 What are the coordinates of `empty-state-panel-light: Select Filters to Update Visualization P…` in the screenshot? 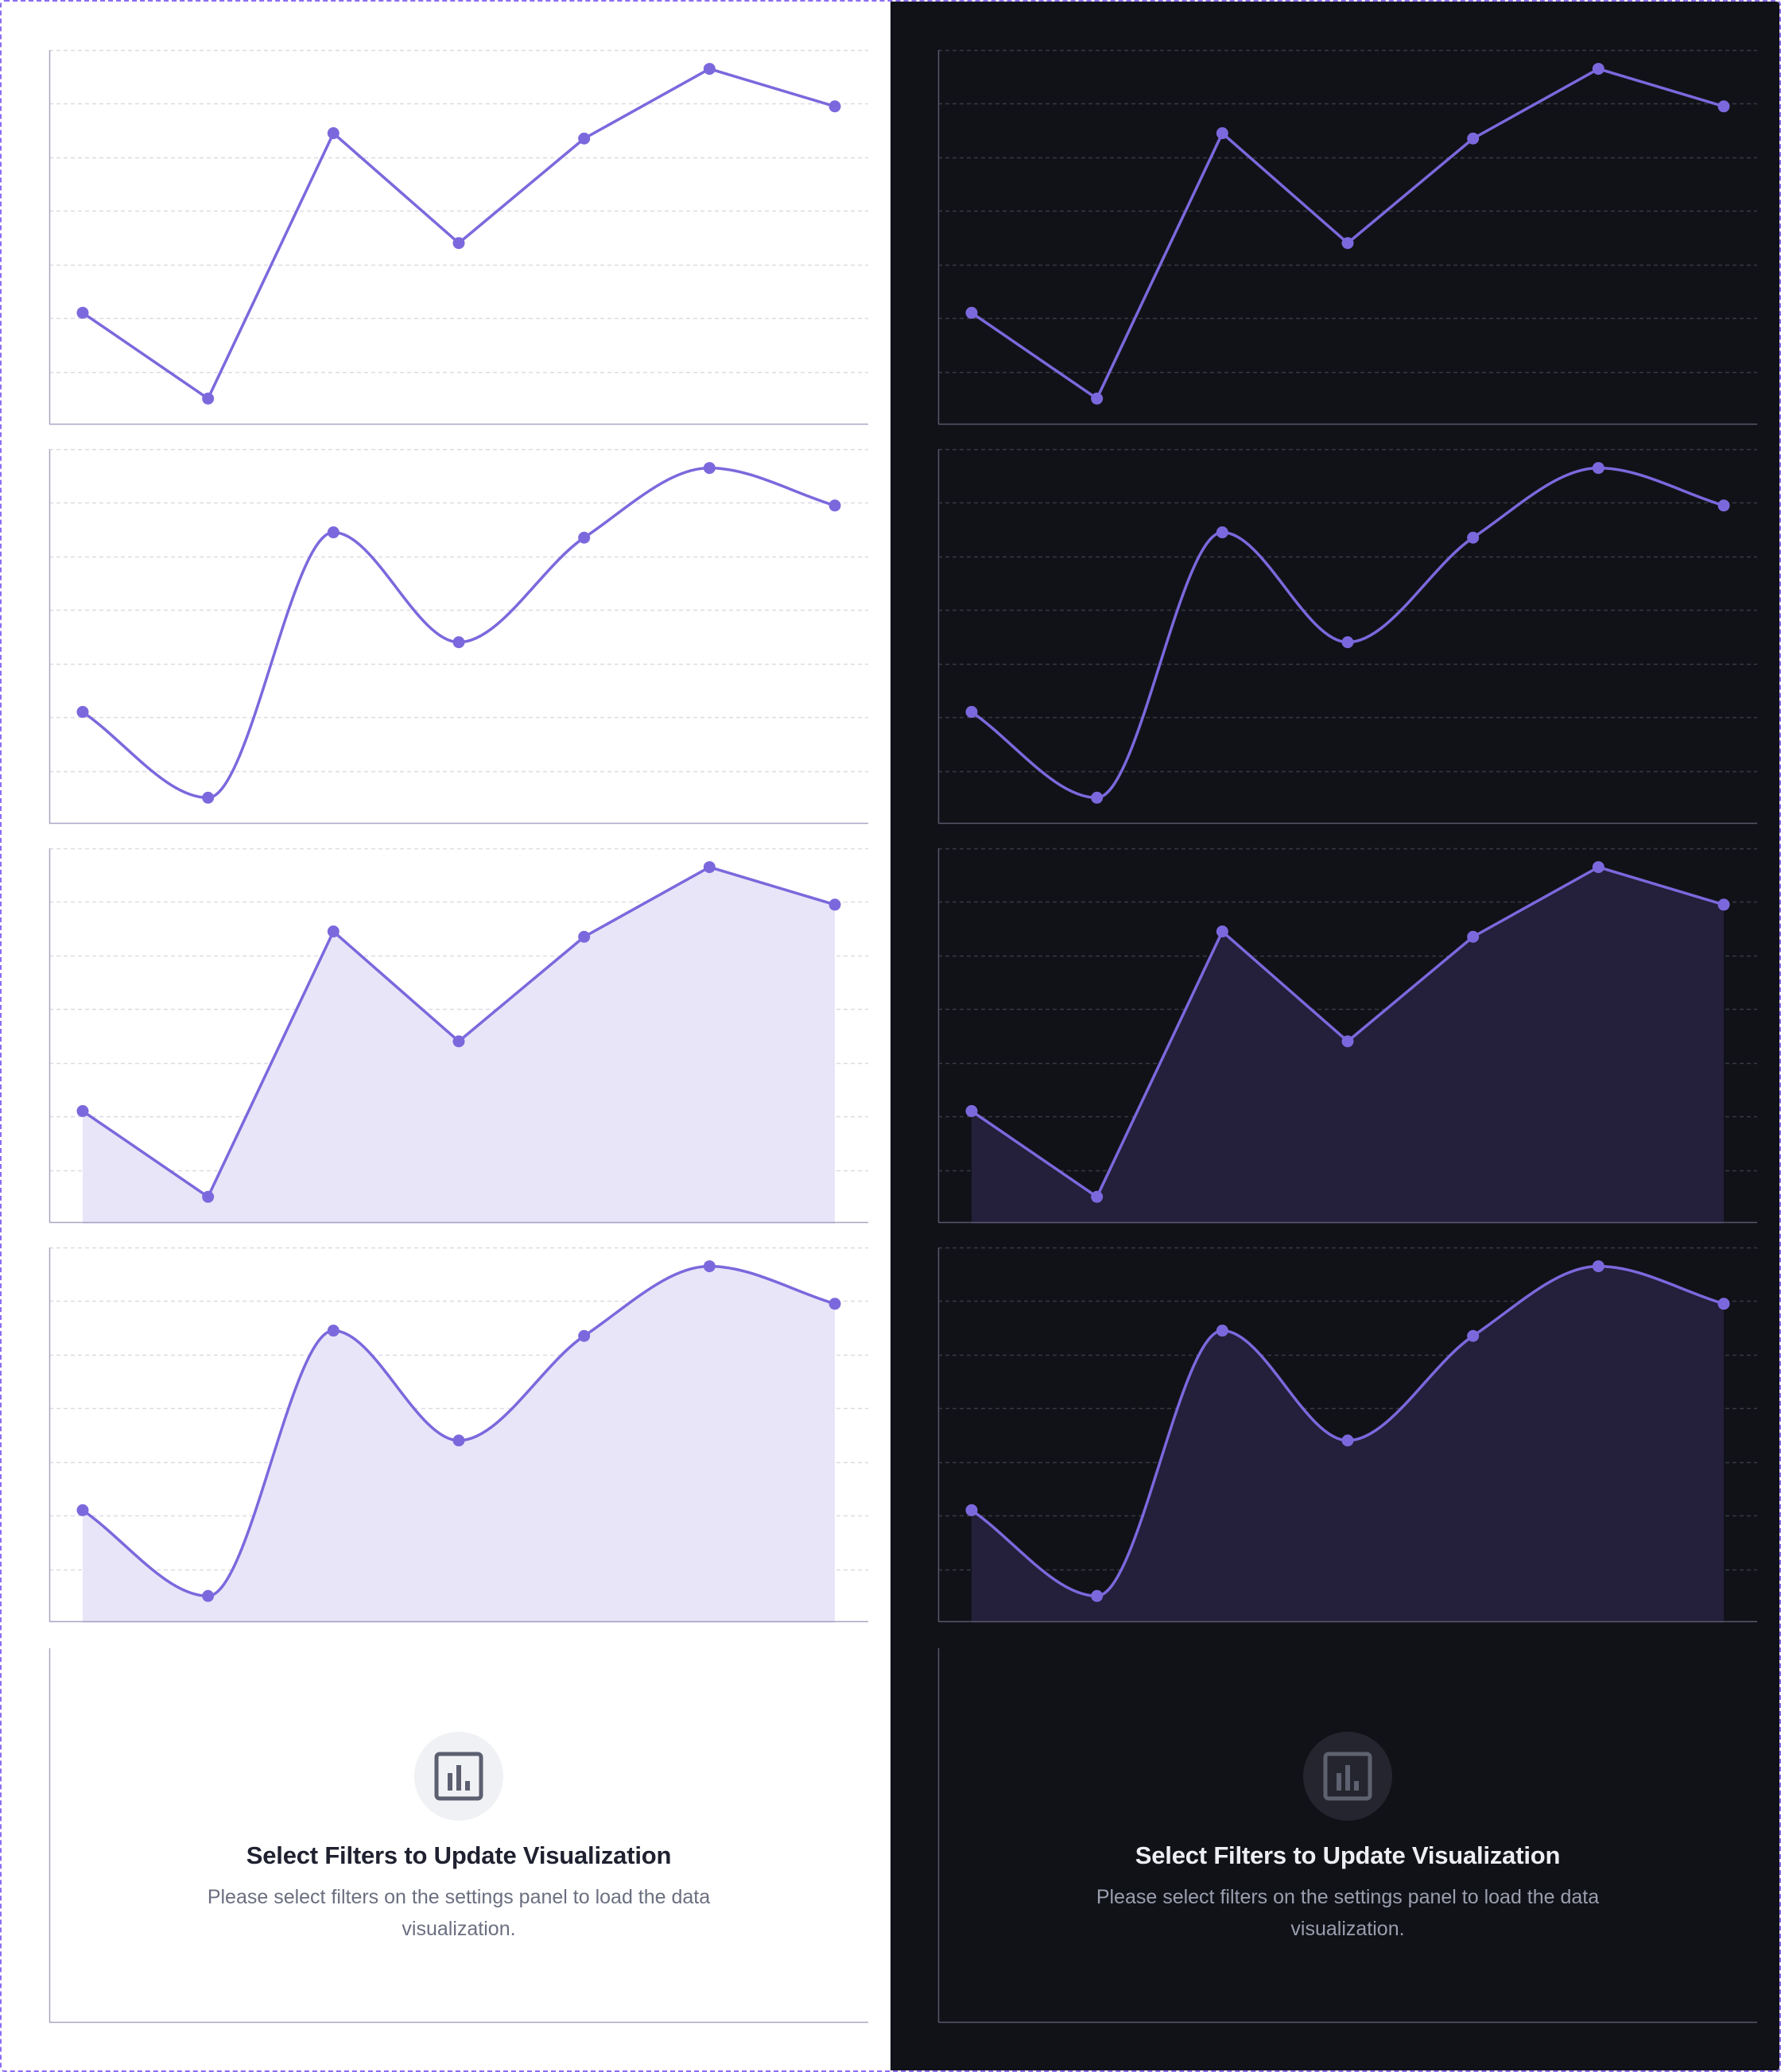 It's located at (458, 1835).